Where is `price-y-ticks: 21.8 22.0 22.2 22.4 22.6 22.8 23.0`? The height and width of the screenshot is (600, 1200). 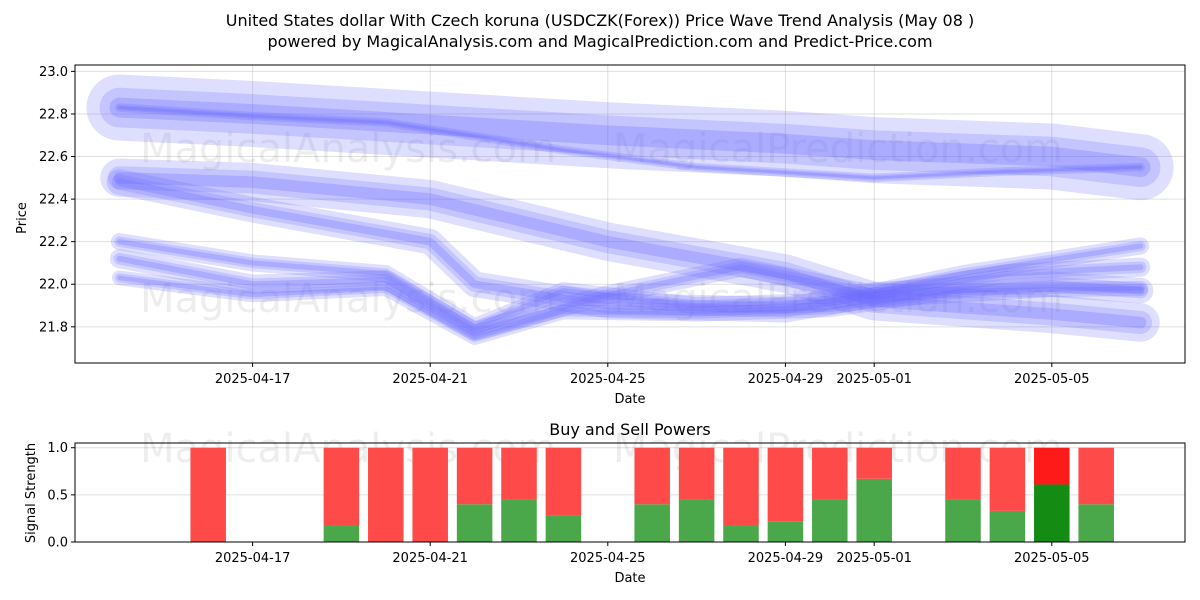
price-y-ticks: 21.8 22.0 22.2 22.4 22.6 22.8 23.0 is located at coordinates (57, 200).